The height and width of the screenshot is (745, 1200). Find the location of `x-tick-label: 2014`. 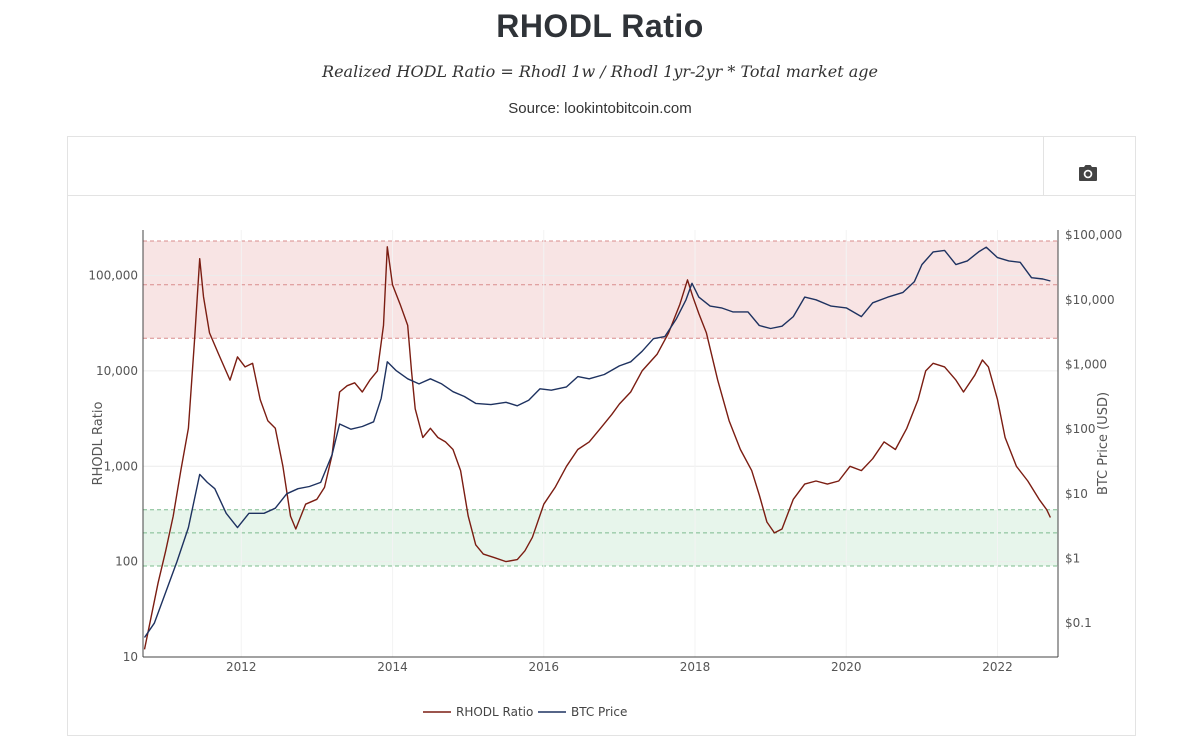

x-tick-label: 2014 is located at coordinates (392, 667).